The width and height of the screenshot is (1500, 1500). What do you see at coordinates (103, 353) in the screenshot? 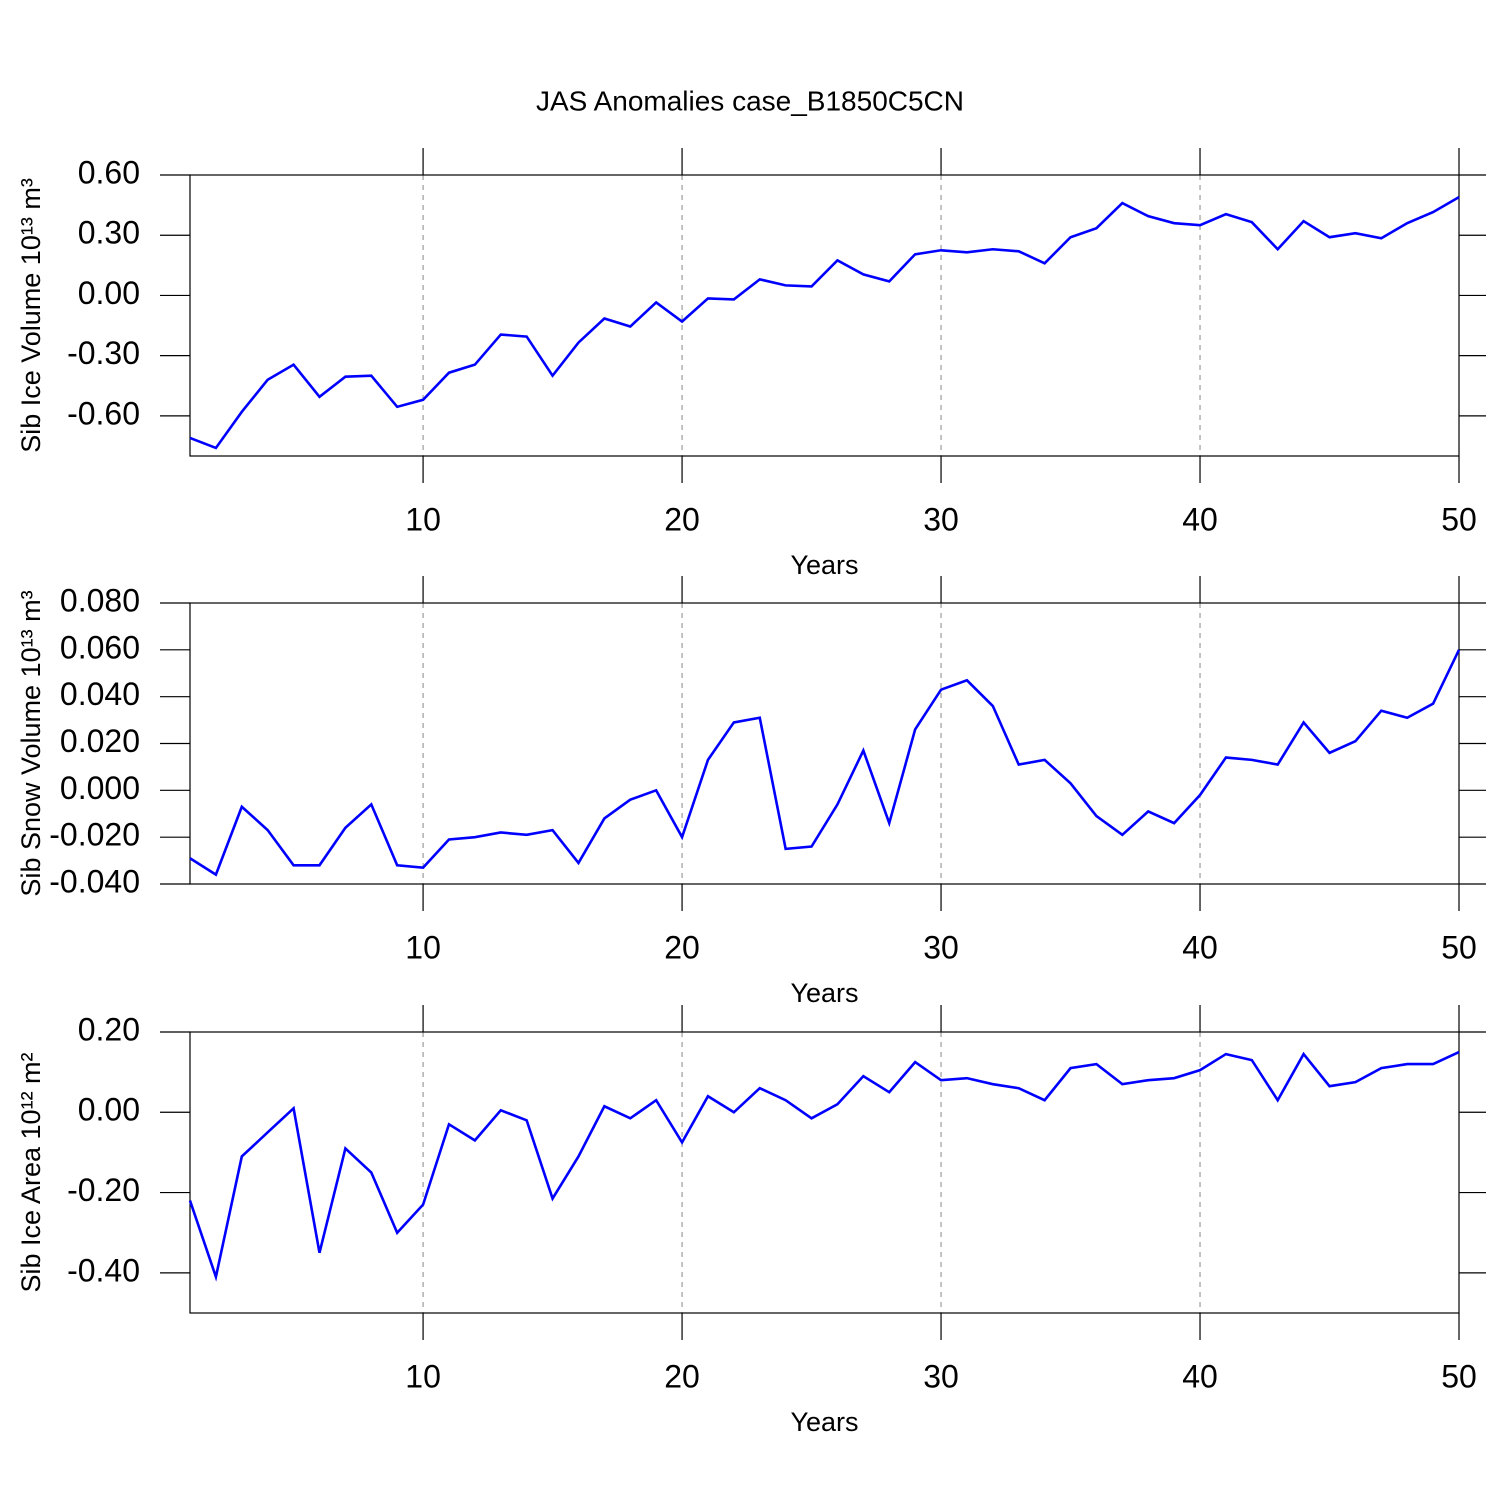
I see `y-tick-label: -0.30` at bounding box center [103, 353].